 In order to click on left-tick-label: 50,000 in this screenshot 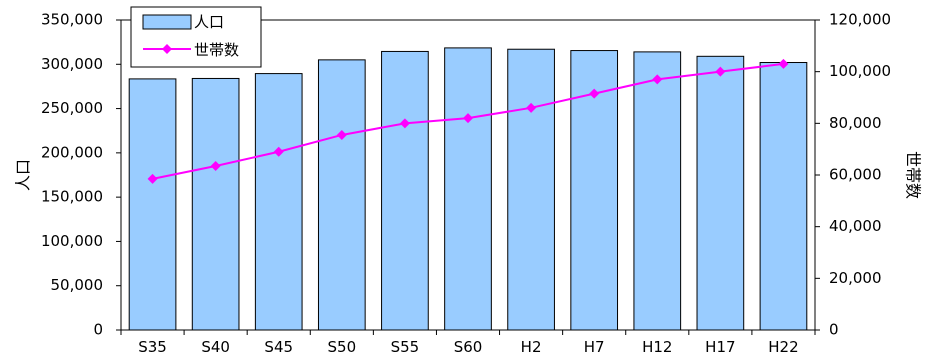, I will do `click(77, 285)`.